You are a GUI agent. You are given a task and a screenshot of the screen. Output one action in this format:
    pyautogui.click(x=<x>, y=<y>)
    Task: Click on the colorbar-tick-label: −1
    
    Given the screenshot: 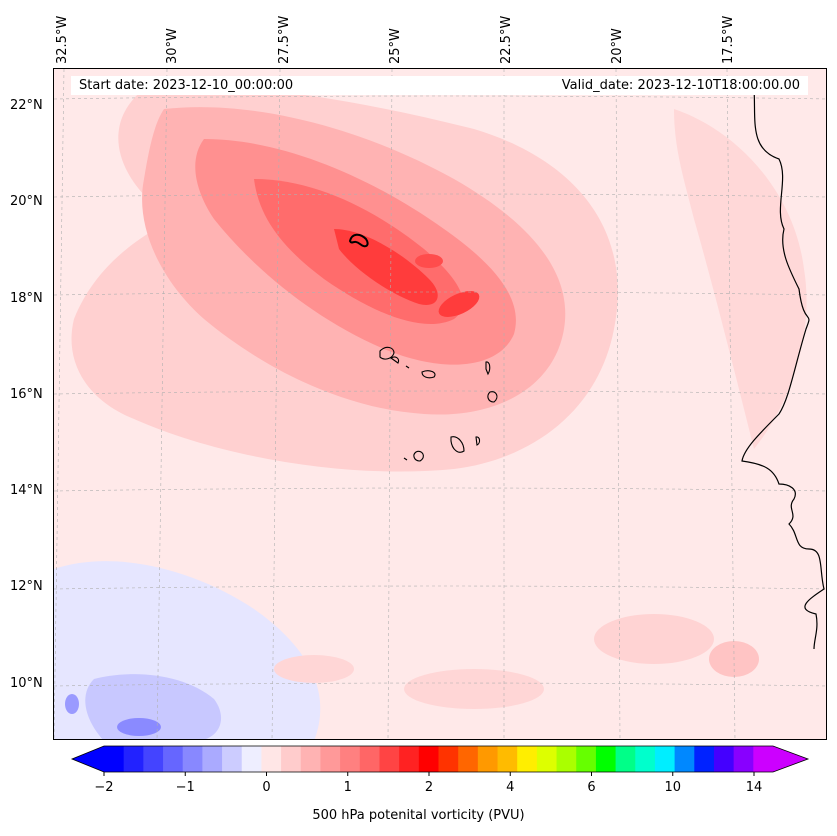 What is the action you would take?
    pyautogui.click(x=185, y=787)
    